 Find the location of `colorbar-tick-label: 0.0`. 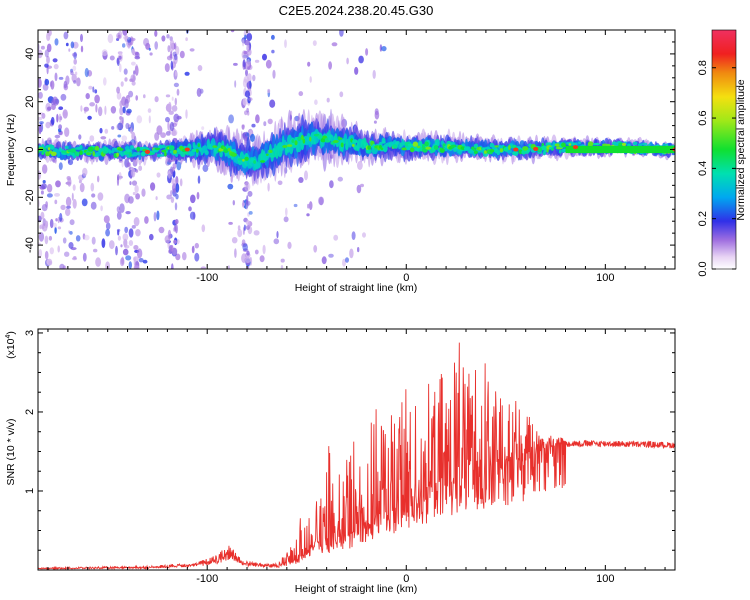

colorbar-tick-label: 0.0 is located at coordinates (703, 268).